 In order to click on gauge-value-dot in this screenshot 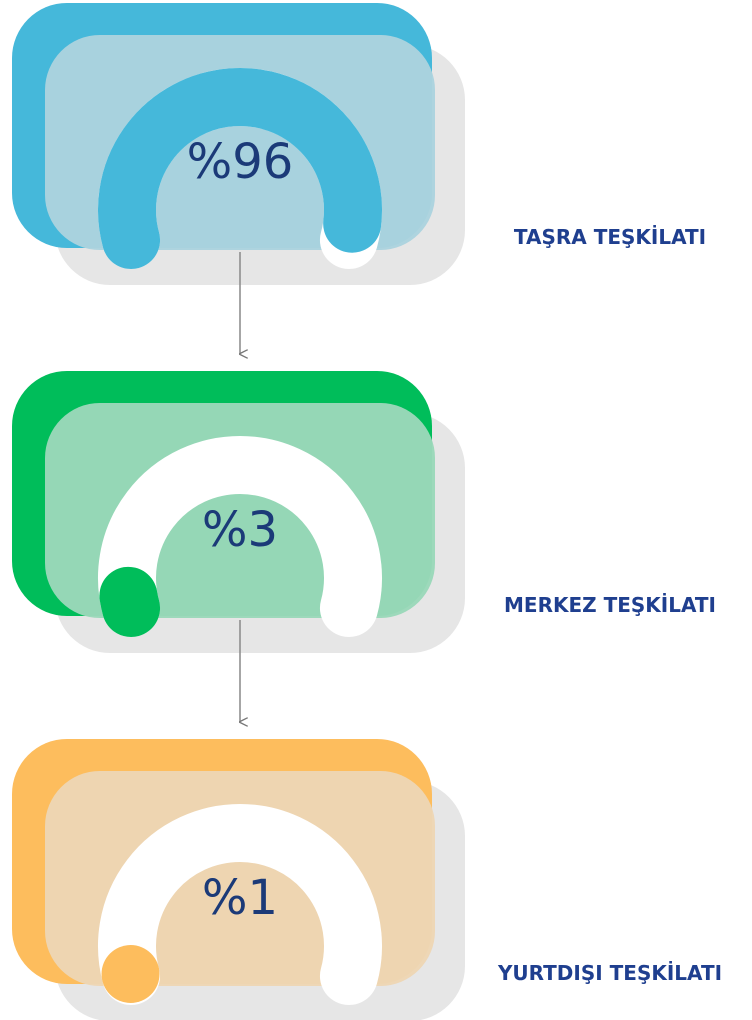, I will do `click(130, 973)`.